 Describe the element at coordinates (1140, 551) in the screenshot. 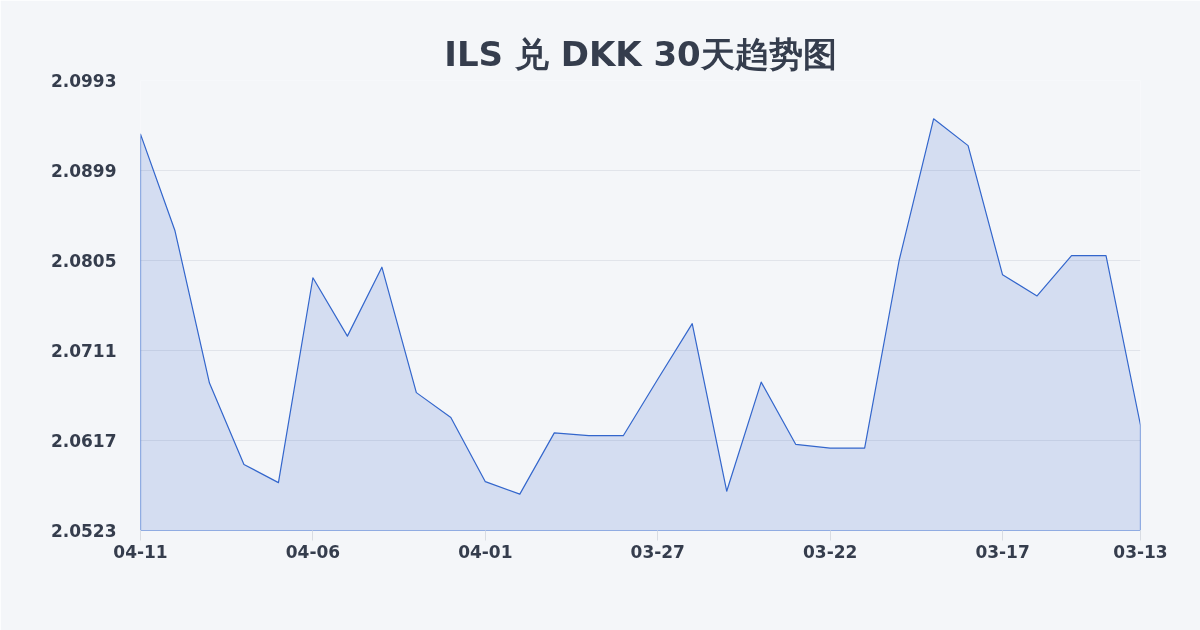

I see `x-tick-label: 03-13` at that location.